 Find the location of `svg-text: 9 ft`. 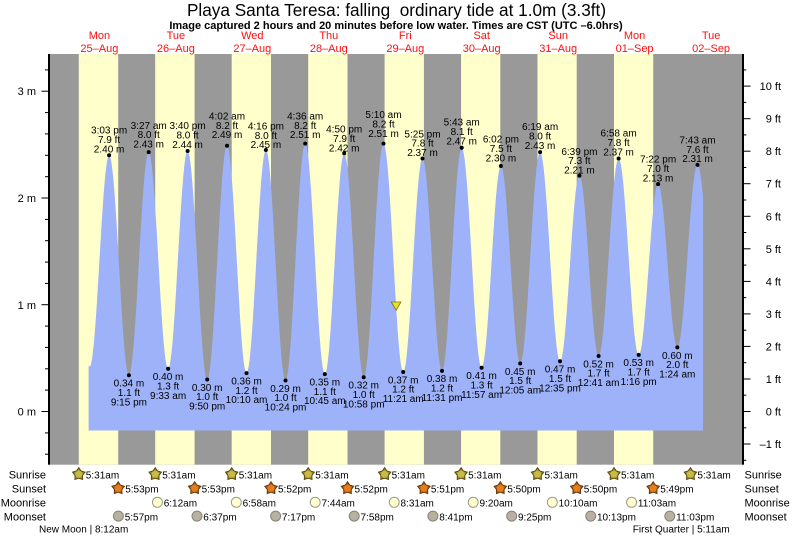

svg-text: 9 ft is located at coordinates (773, 120).